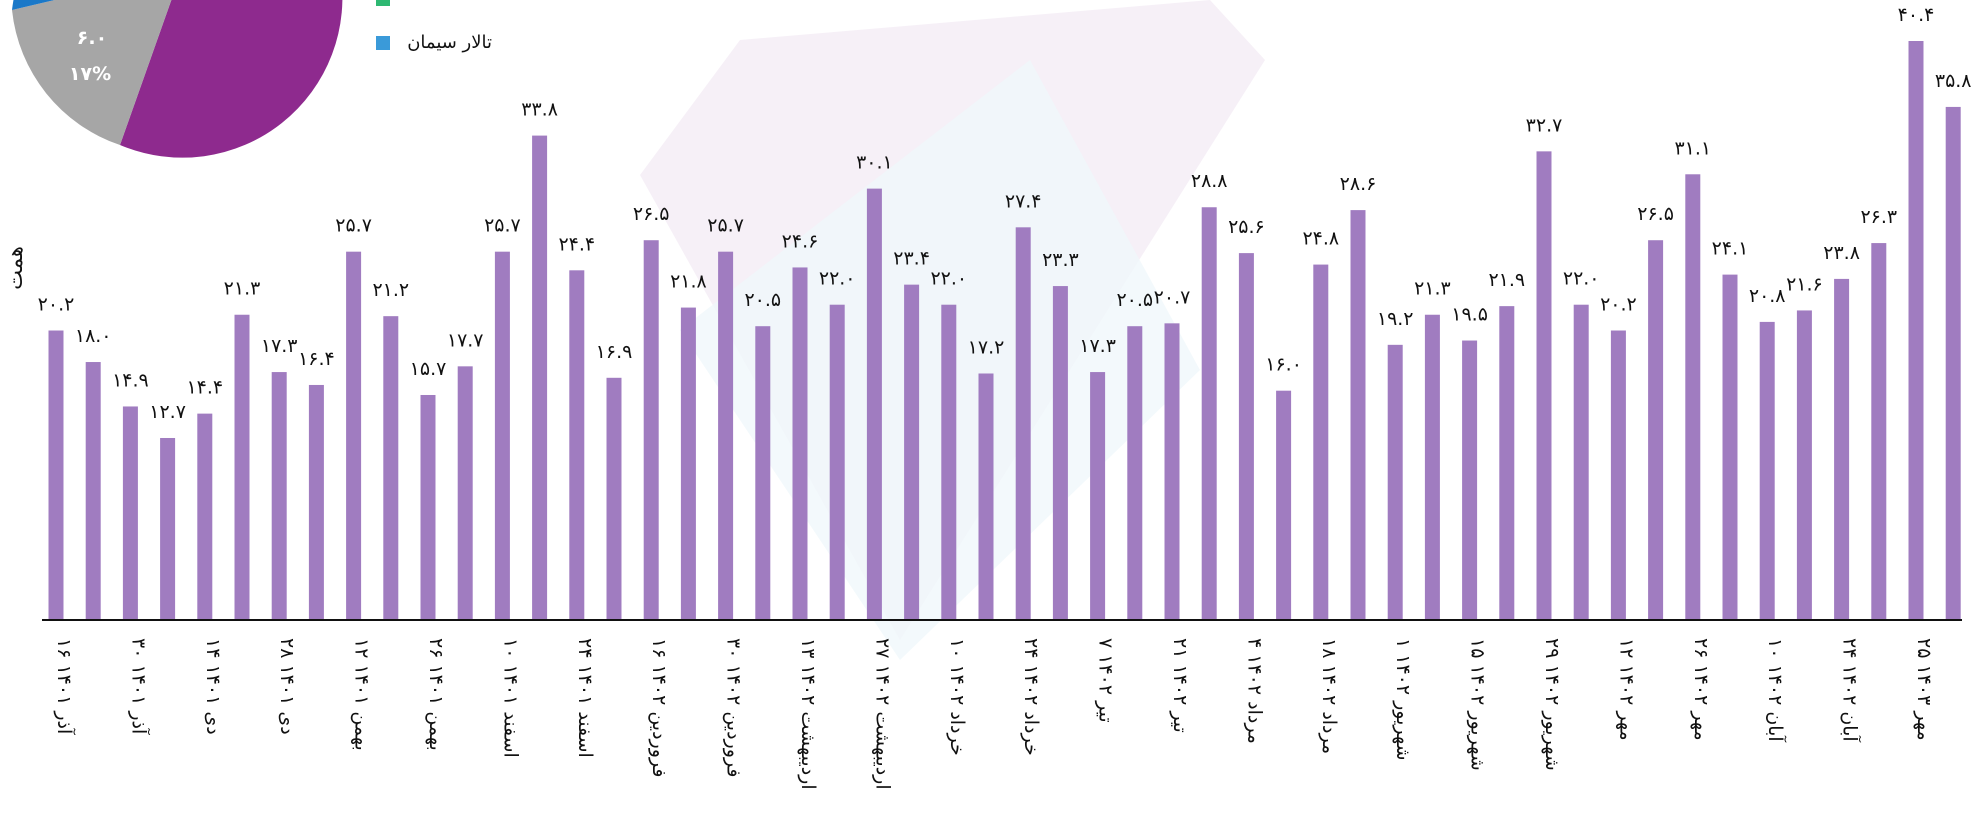 The image size is (1975, 815). What do you see at coordinates (287, 686) in the screenshot?
I see `x-tick-label-4: ۲۸ دی ۱۴۰۱` at bounding box center [287, 686].